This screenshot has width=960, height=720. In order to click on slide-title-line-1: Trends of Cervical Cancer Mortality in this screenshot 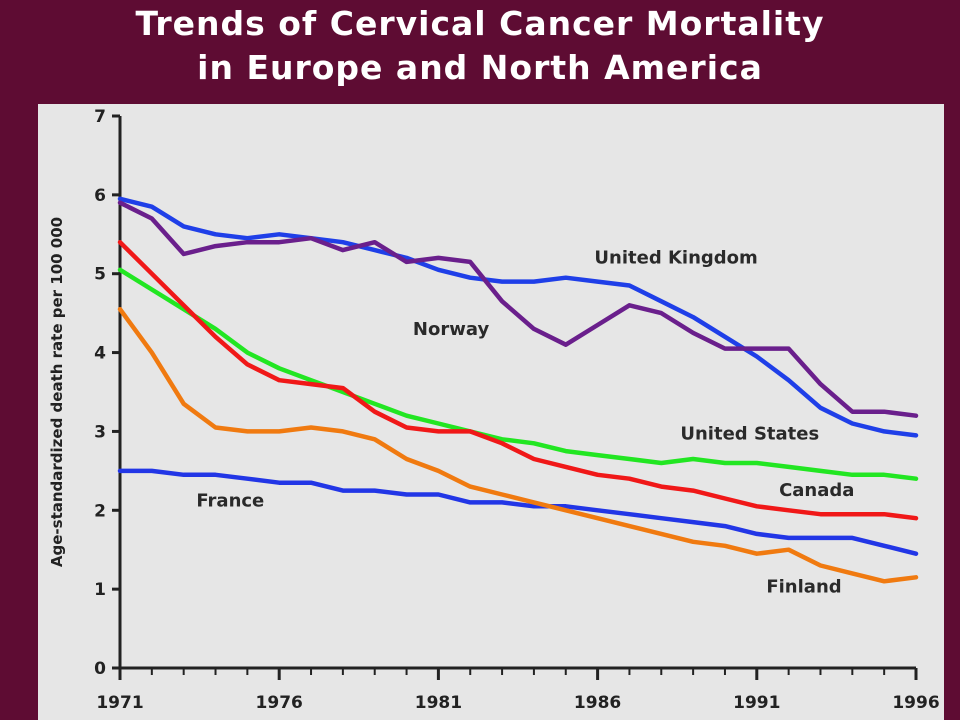, I will do `click(480, 23)`.